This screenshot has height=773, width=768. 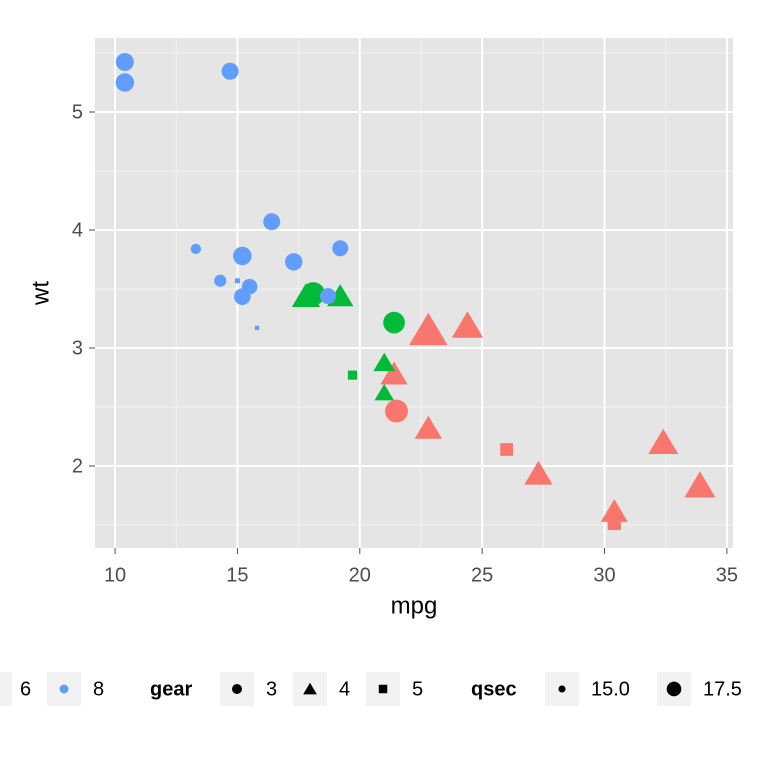 What do you see at coordinates (482, 575) in the screenshot?
I see `x-tick-label: 25` at bounding box center [482, 575].